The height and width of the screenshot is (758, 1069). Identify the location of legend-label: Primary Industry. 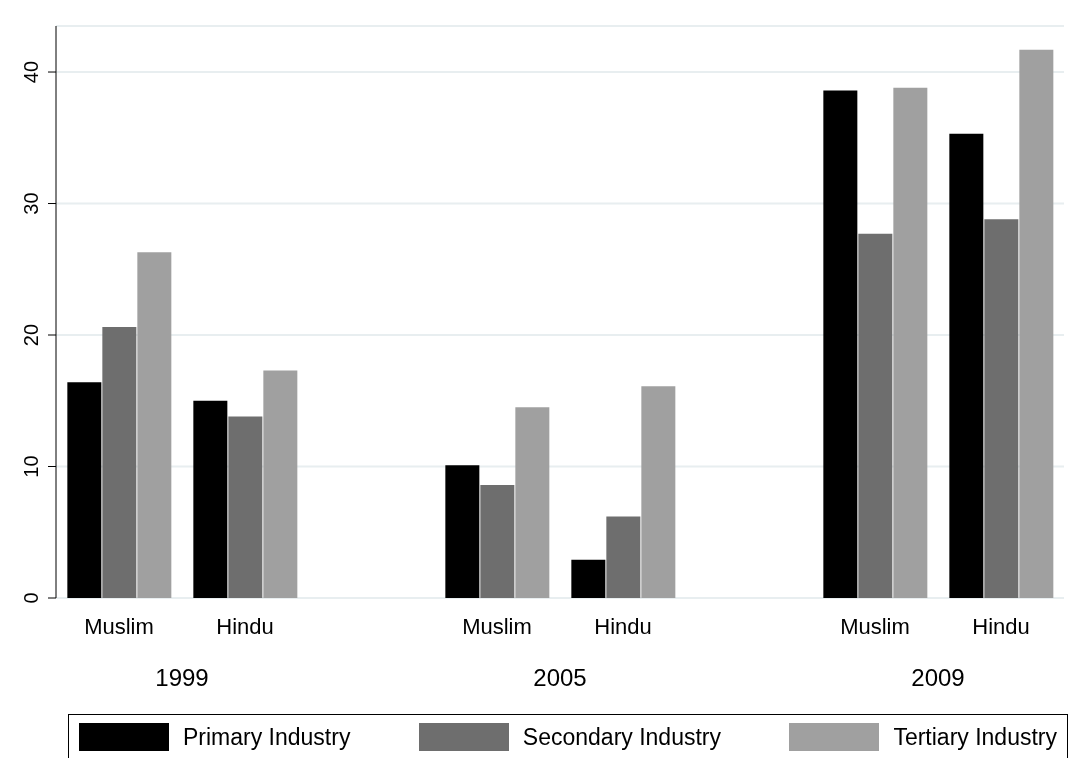
(266, 737).